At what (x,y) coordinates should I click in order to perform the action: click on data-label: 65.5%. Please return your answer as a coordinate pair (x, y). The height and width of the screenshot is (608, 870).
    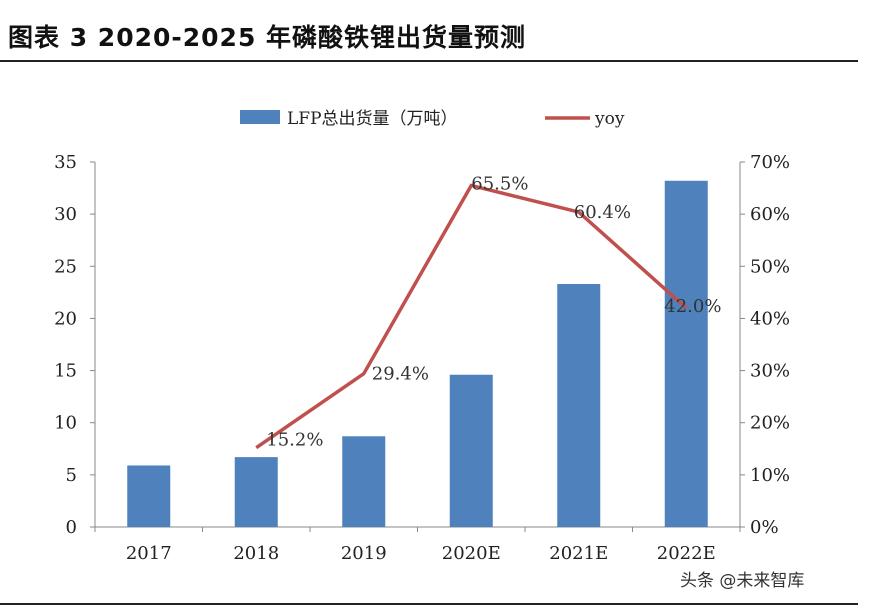
    Looking at the image, I should click on (499, 183).